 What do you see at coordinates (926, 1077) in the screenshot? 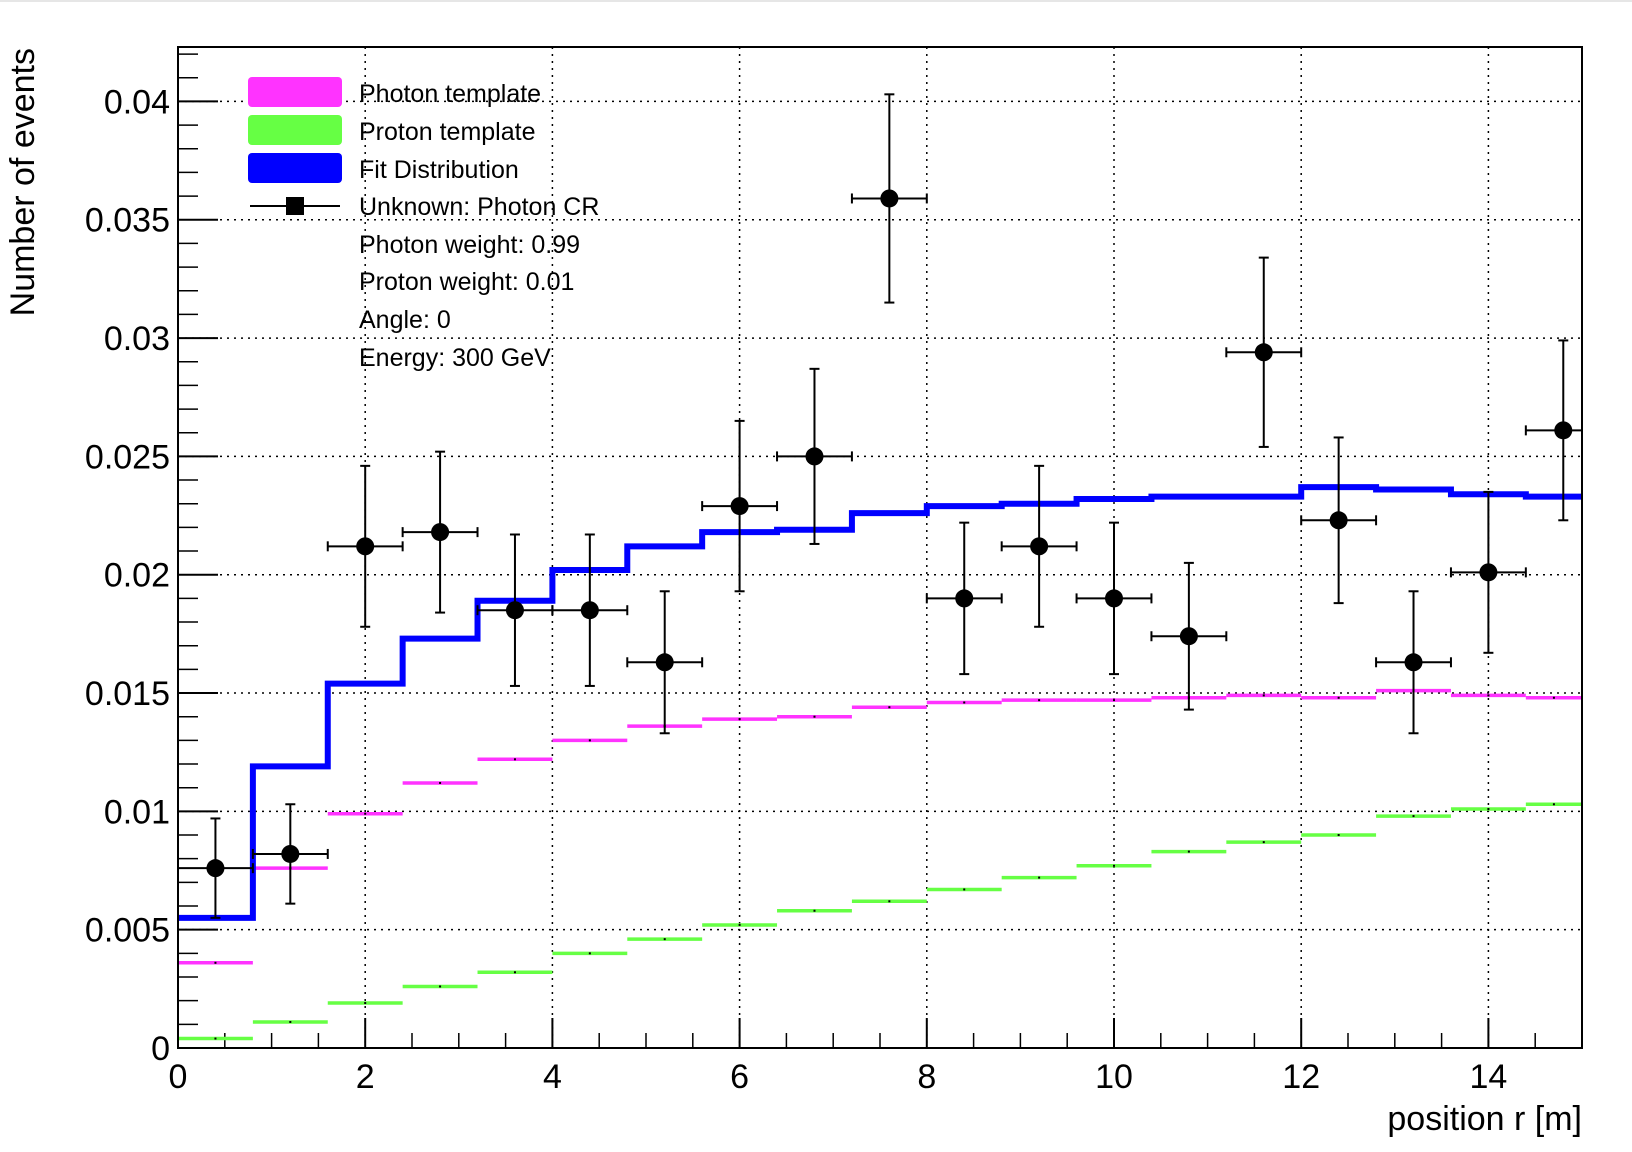
I see `x-tick-label: 8` at bounding box center [926, 1077].